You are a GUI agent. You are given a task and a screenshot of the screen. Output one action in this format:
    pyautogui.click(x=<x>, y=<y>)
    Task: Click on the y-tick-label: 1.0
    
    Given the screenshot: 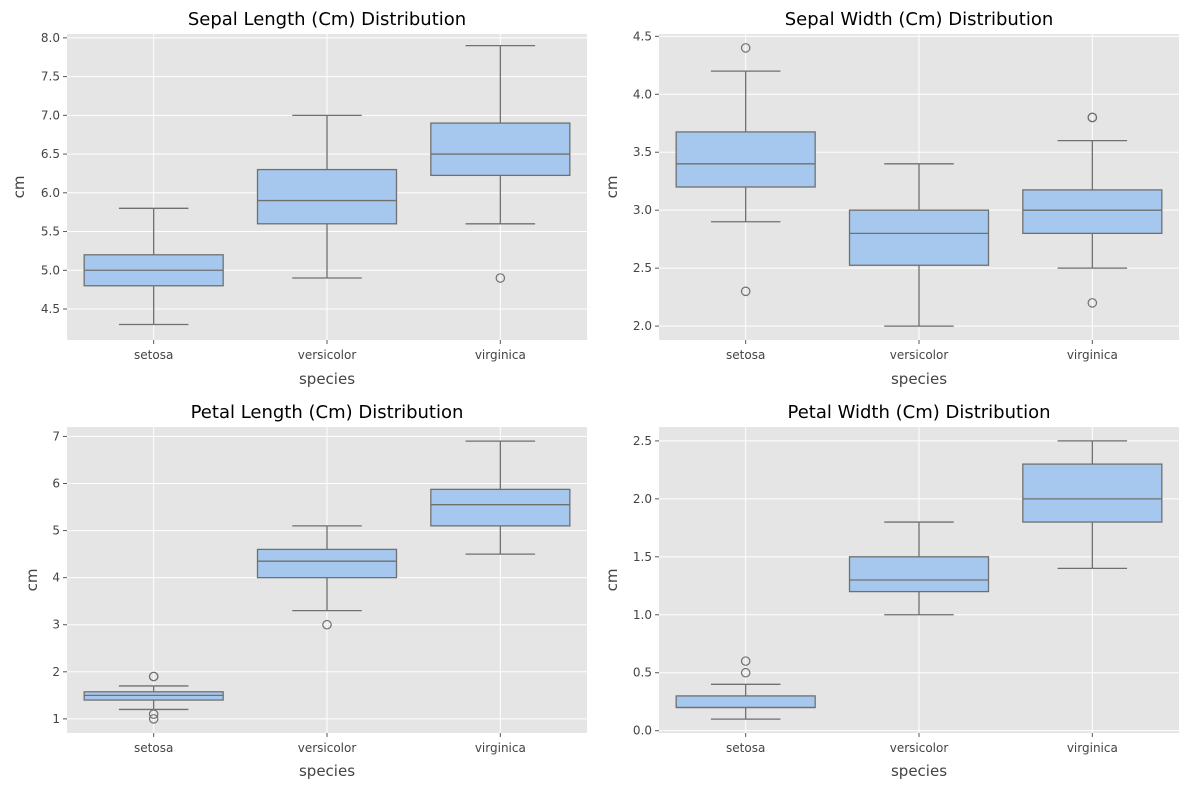 What is the action you would take?
    pyautogui.click(x=642, y=615)
    